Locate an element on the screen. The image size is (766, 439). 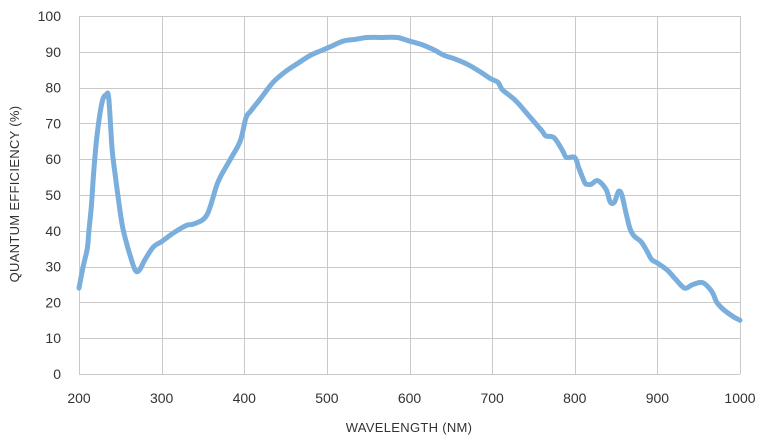
y-tick-label: 60 is located at coordinates (53, 159).